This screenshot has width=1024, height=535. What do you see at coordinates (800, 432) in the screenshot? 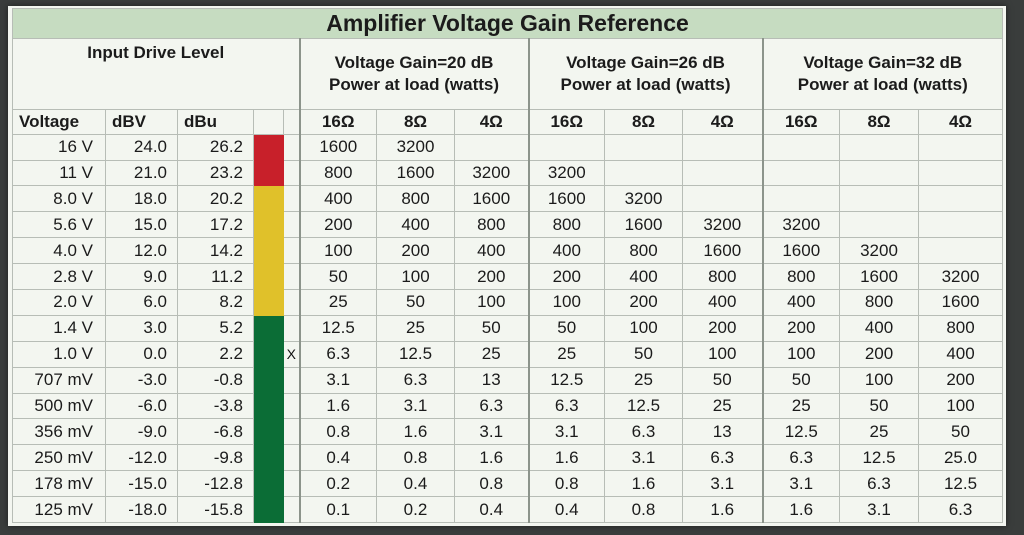
I see `power-cell: 12.5` at bounding box center [800, 432].